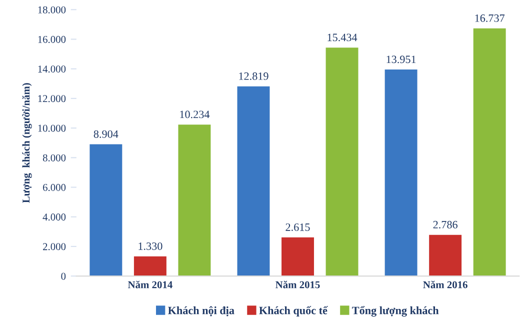 This screenshot has height=321, width=527. I want to click on data-label: 12.819, so click(253, 76).